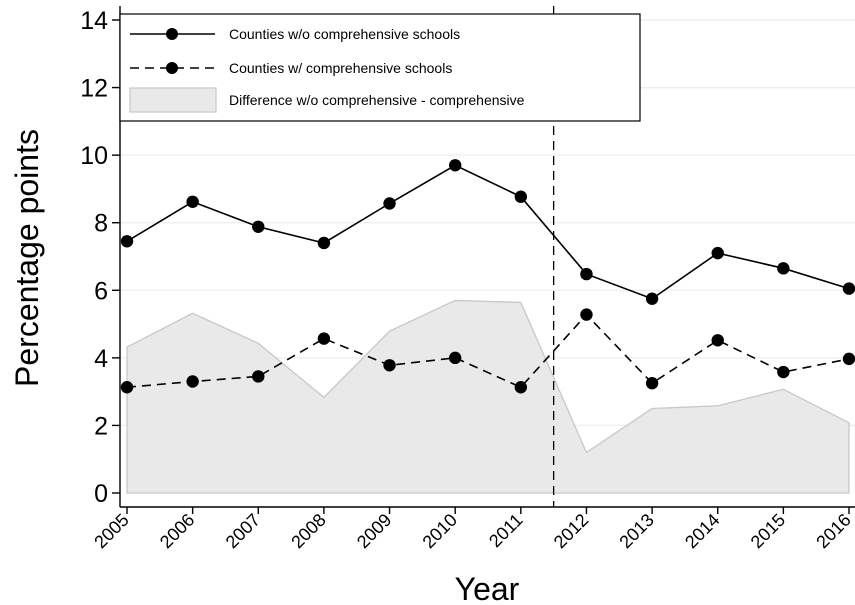  What do you see at coordinates (506, 531) in the screenshot?
I see `x-tick-label-2011: 2011` at bounding box center [506, 531].